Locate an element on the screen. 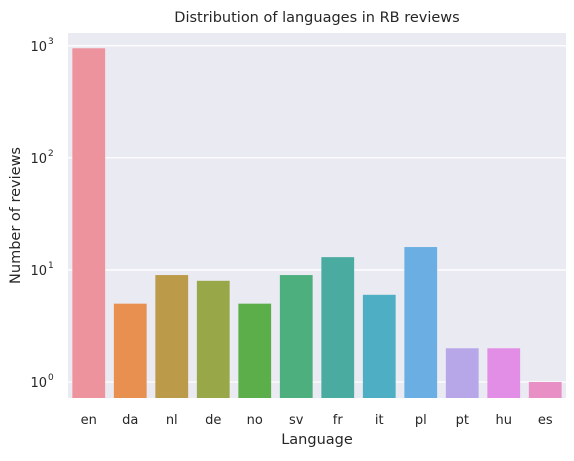  bar-de is located at coordinates (213, 339).